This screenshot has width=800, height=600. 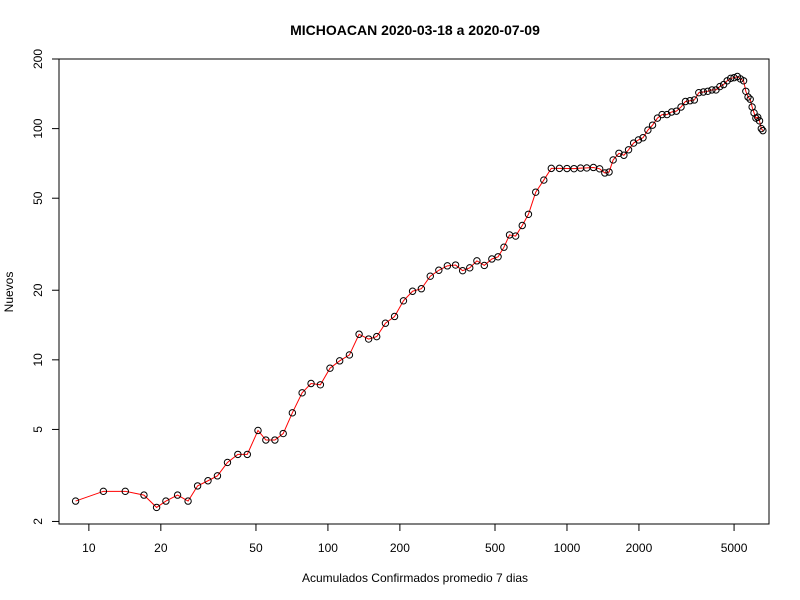 What do you see at coordinates (161, 548) in the screenshot?
I see `x-tick-label: 20` at bounding box center [161, 548].